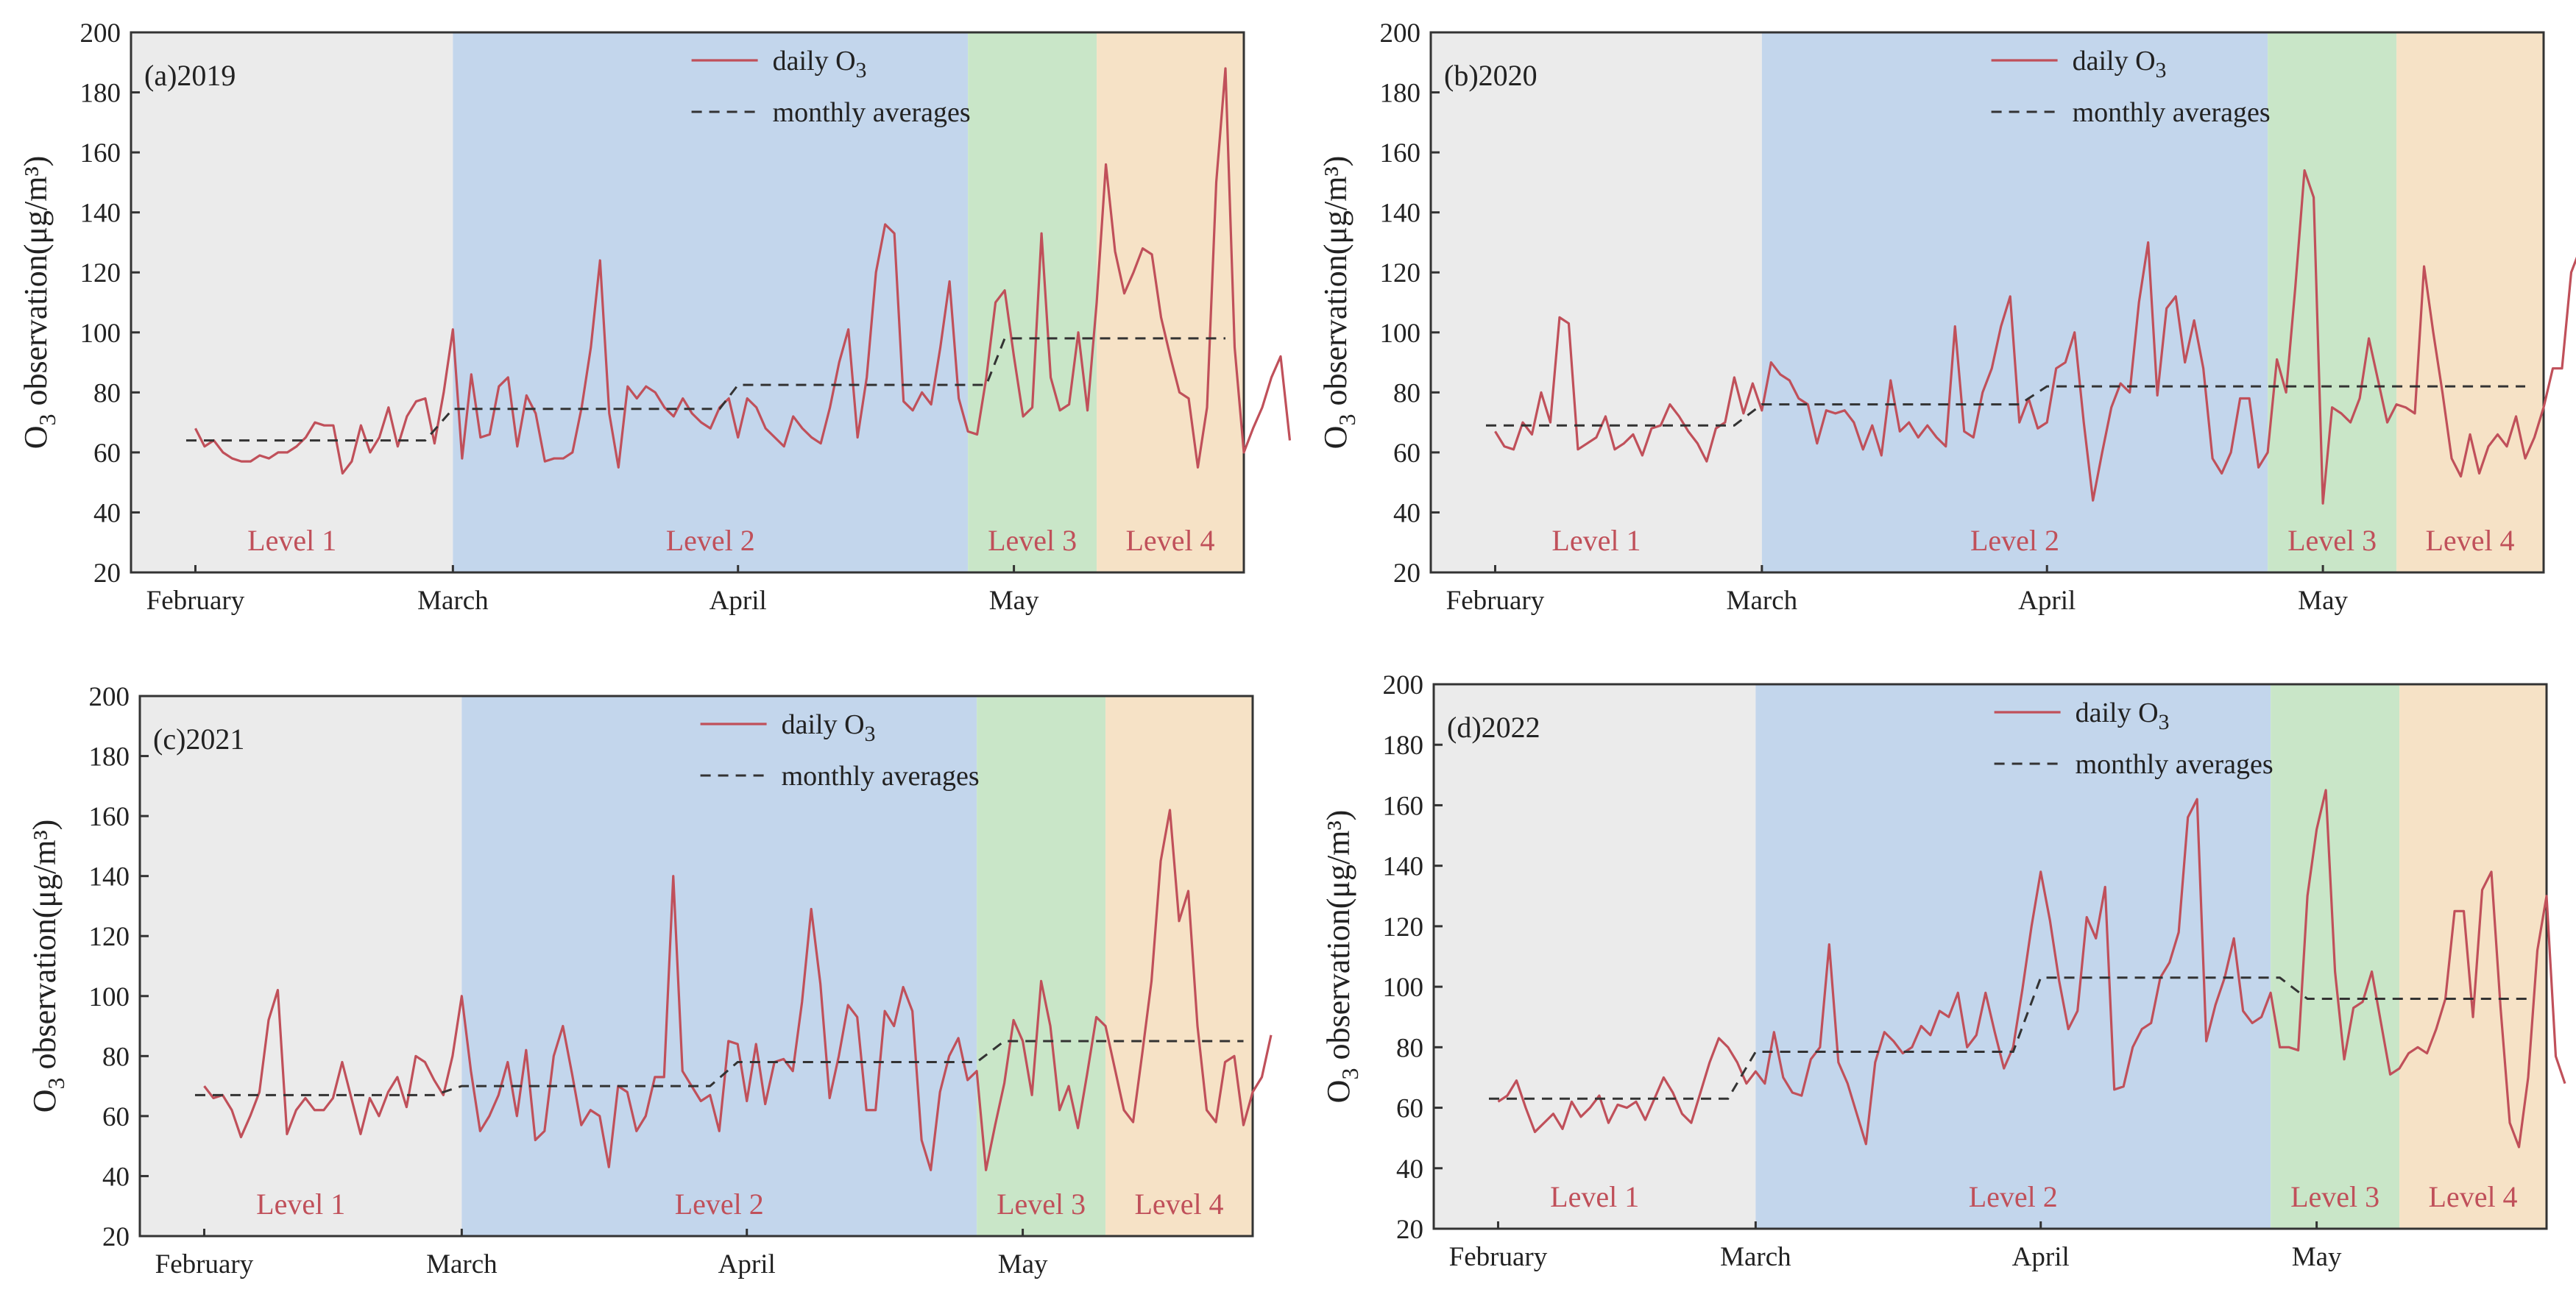  Describe the element at coordinates (190, 75) in the screenshot. I see `panel-label: (a)2019` at that location.